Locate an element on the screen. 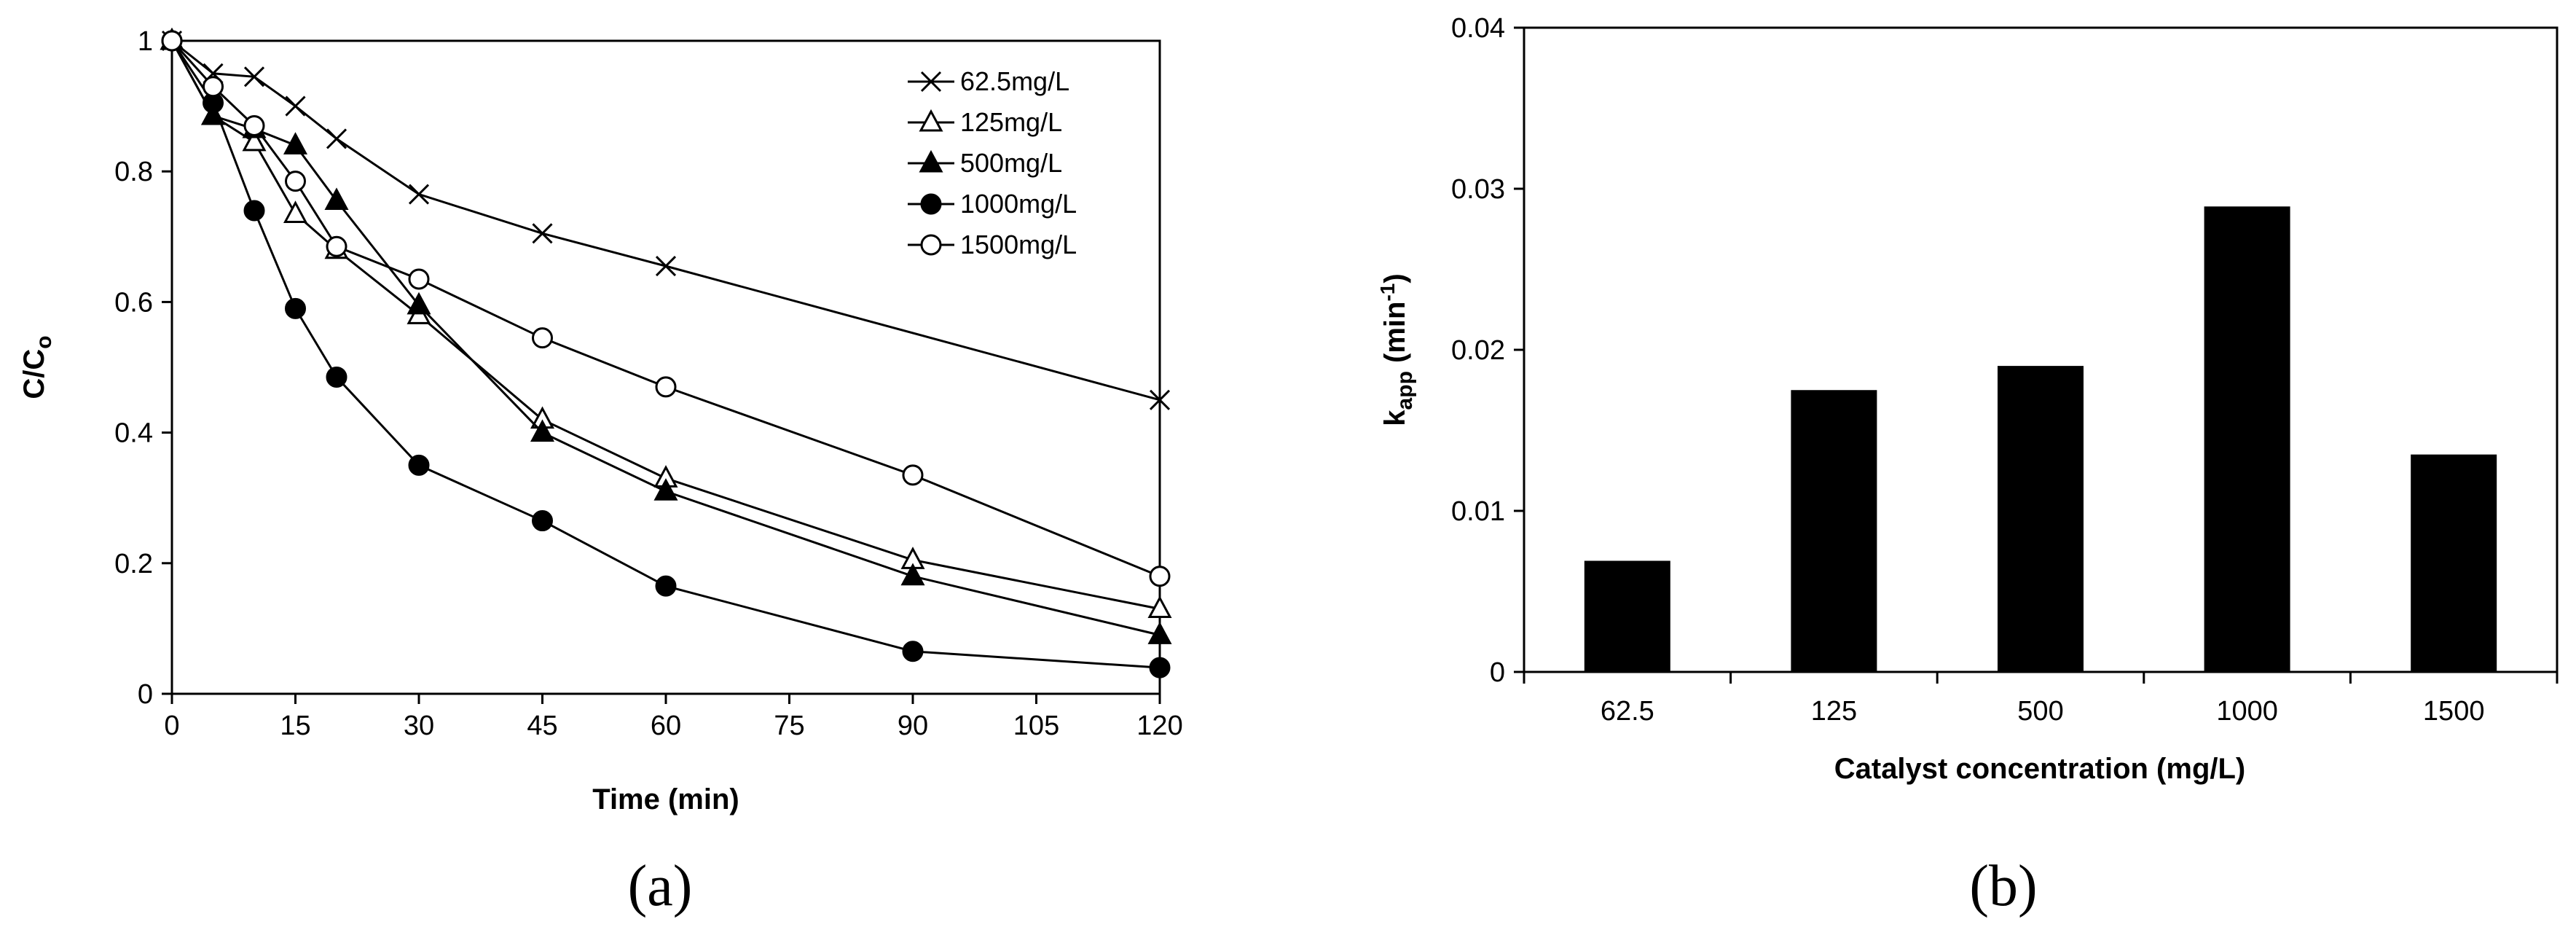 The width and height of the screenshot is (2576, 927). y-axis-title-b-unit-pre: (min is located at coordinates (1395, 337).